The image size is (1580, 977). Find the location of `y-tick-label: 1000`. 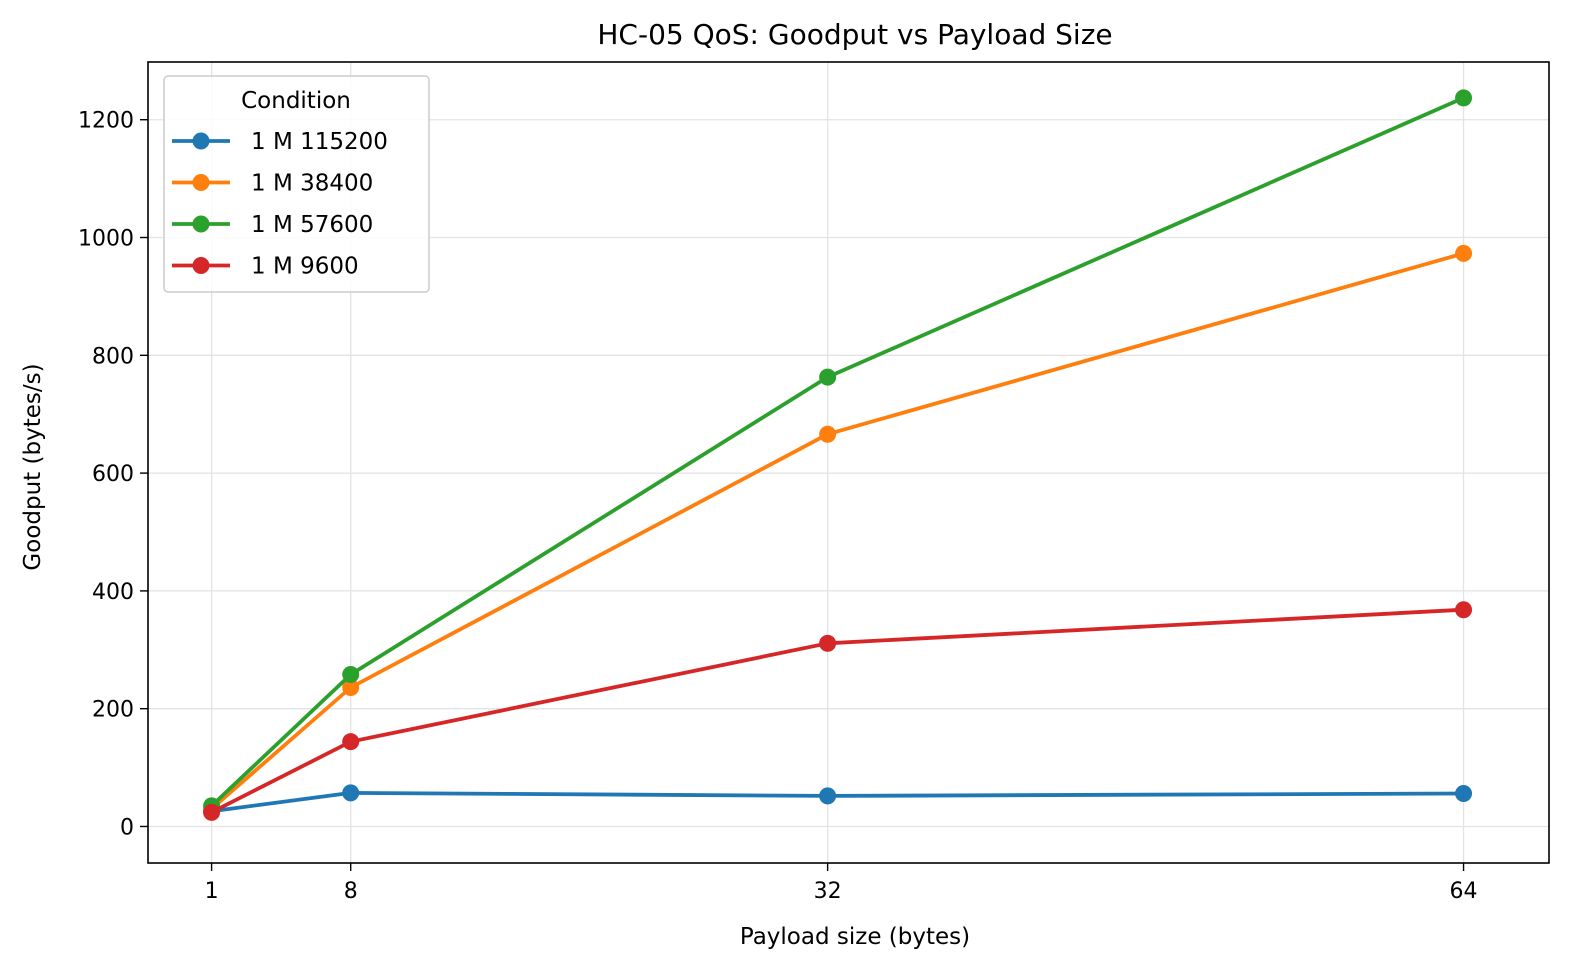

y-tick-label: 1000 is located at coordinates (106, 239).